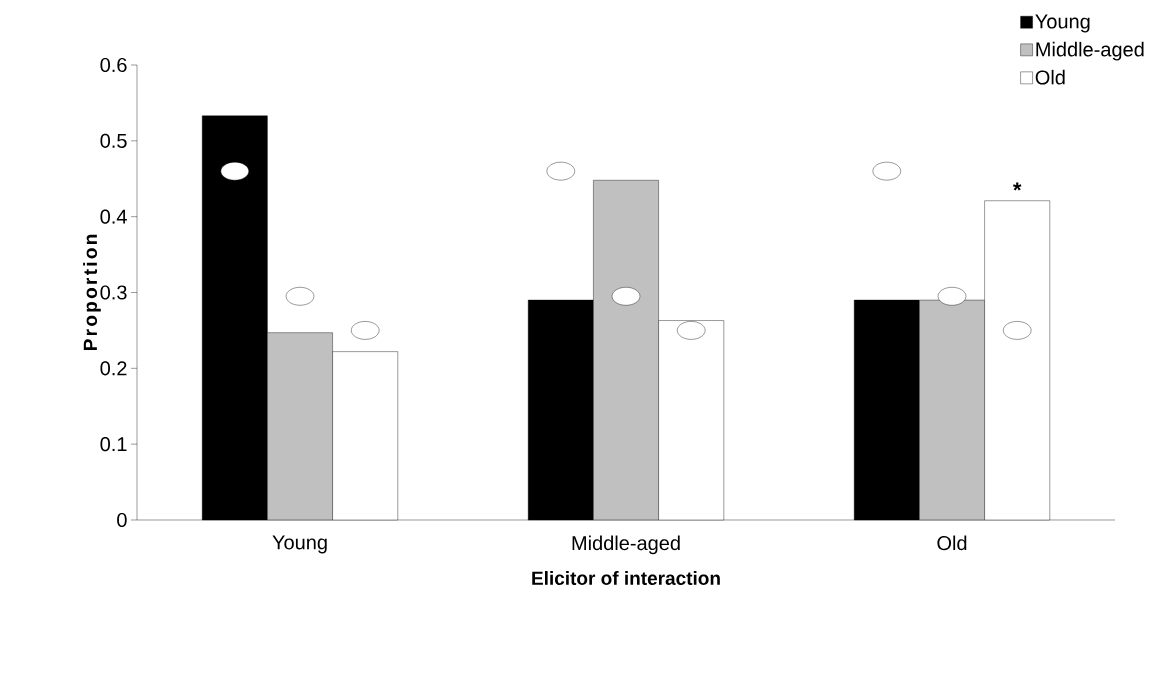  I want to click on x-axis-title: Elicitor of interaction, so click(626, 578).